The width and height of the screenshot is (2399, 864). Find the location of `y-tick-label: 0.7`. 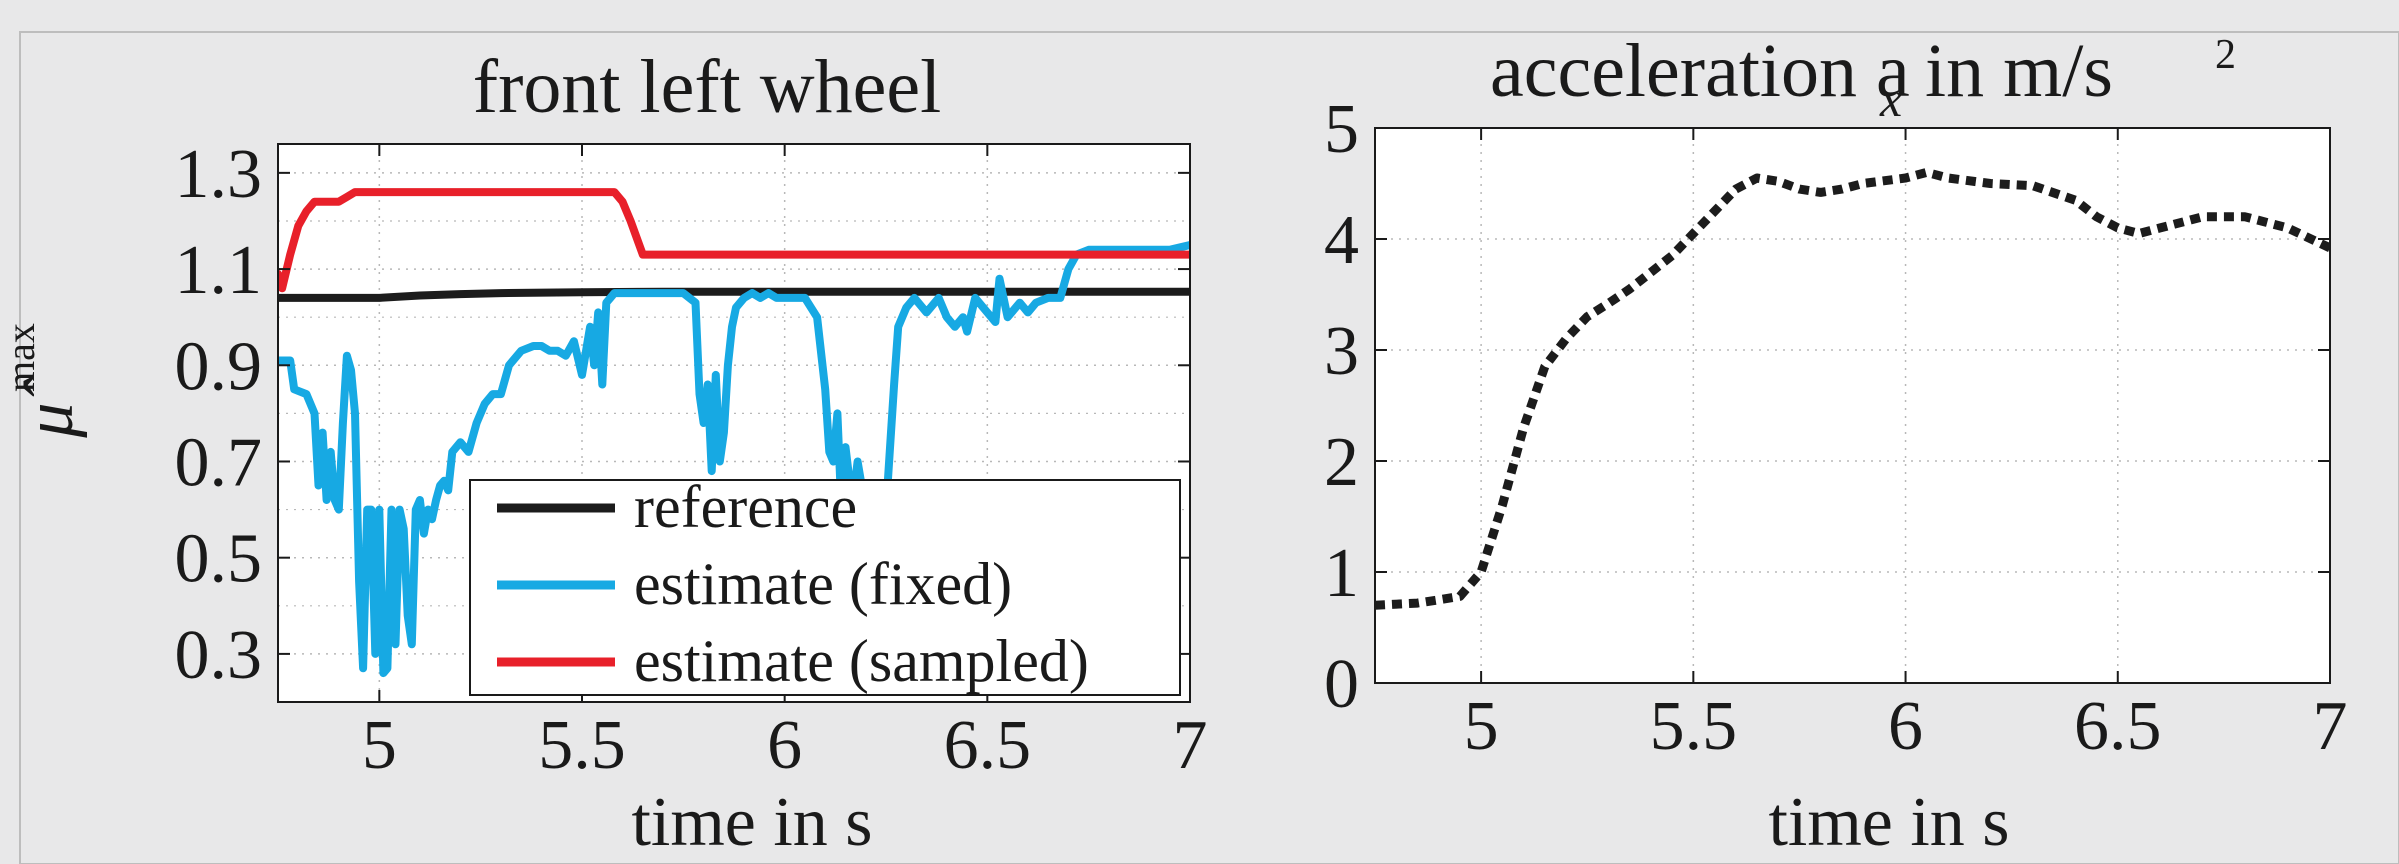

y-tick-label: 0.7 is located at coordinates (219, 462).